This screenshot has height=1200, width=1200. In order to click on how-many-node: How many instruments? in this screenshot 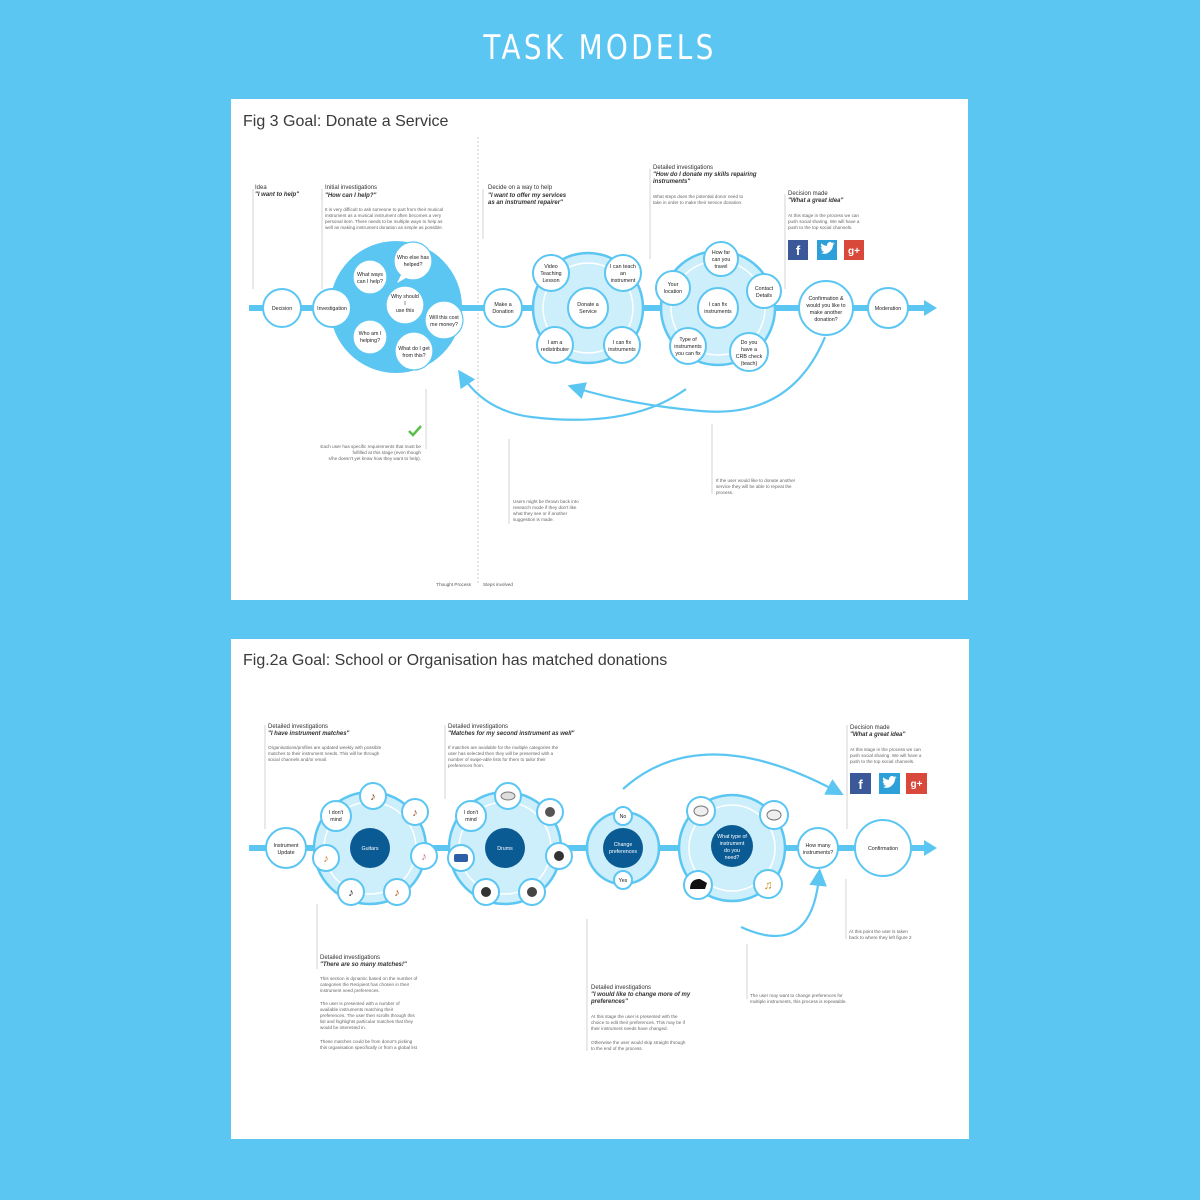, I will do `click(818, 848)`.